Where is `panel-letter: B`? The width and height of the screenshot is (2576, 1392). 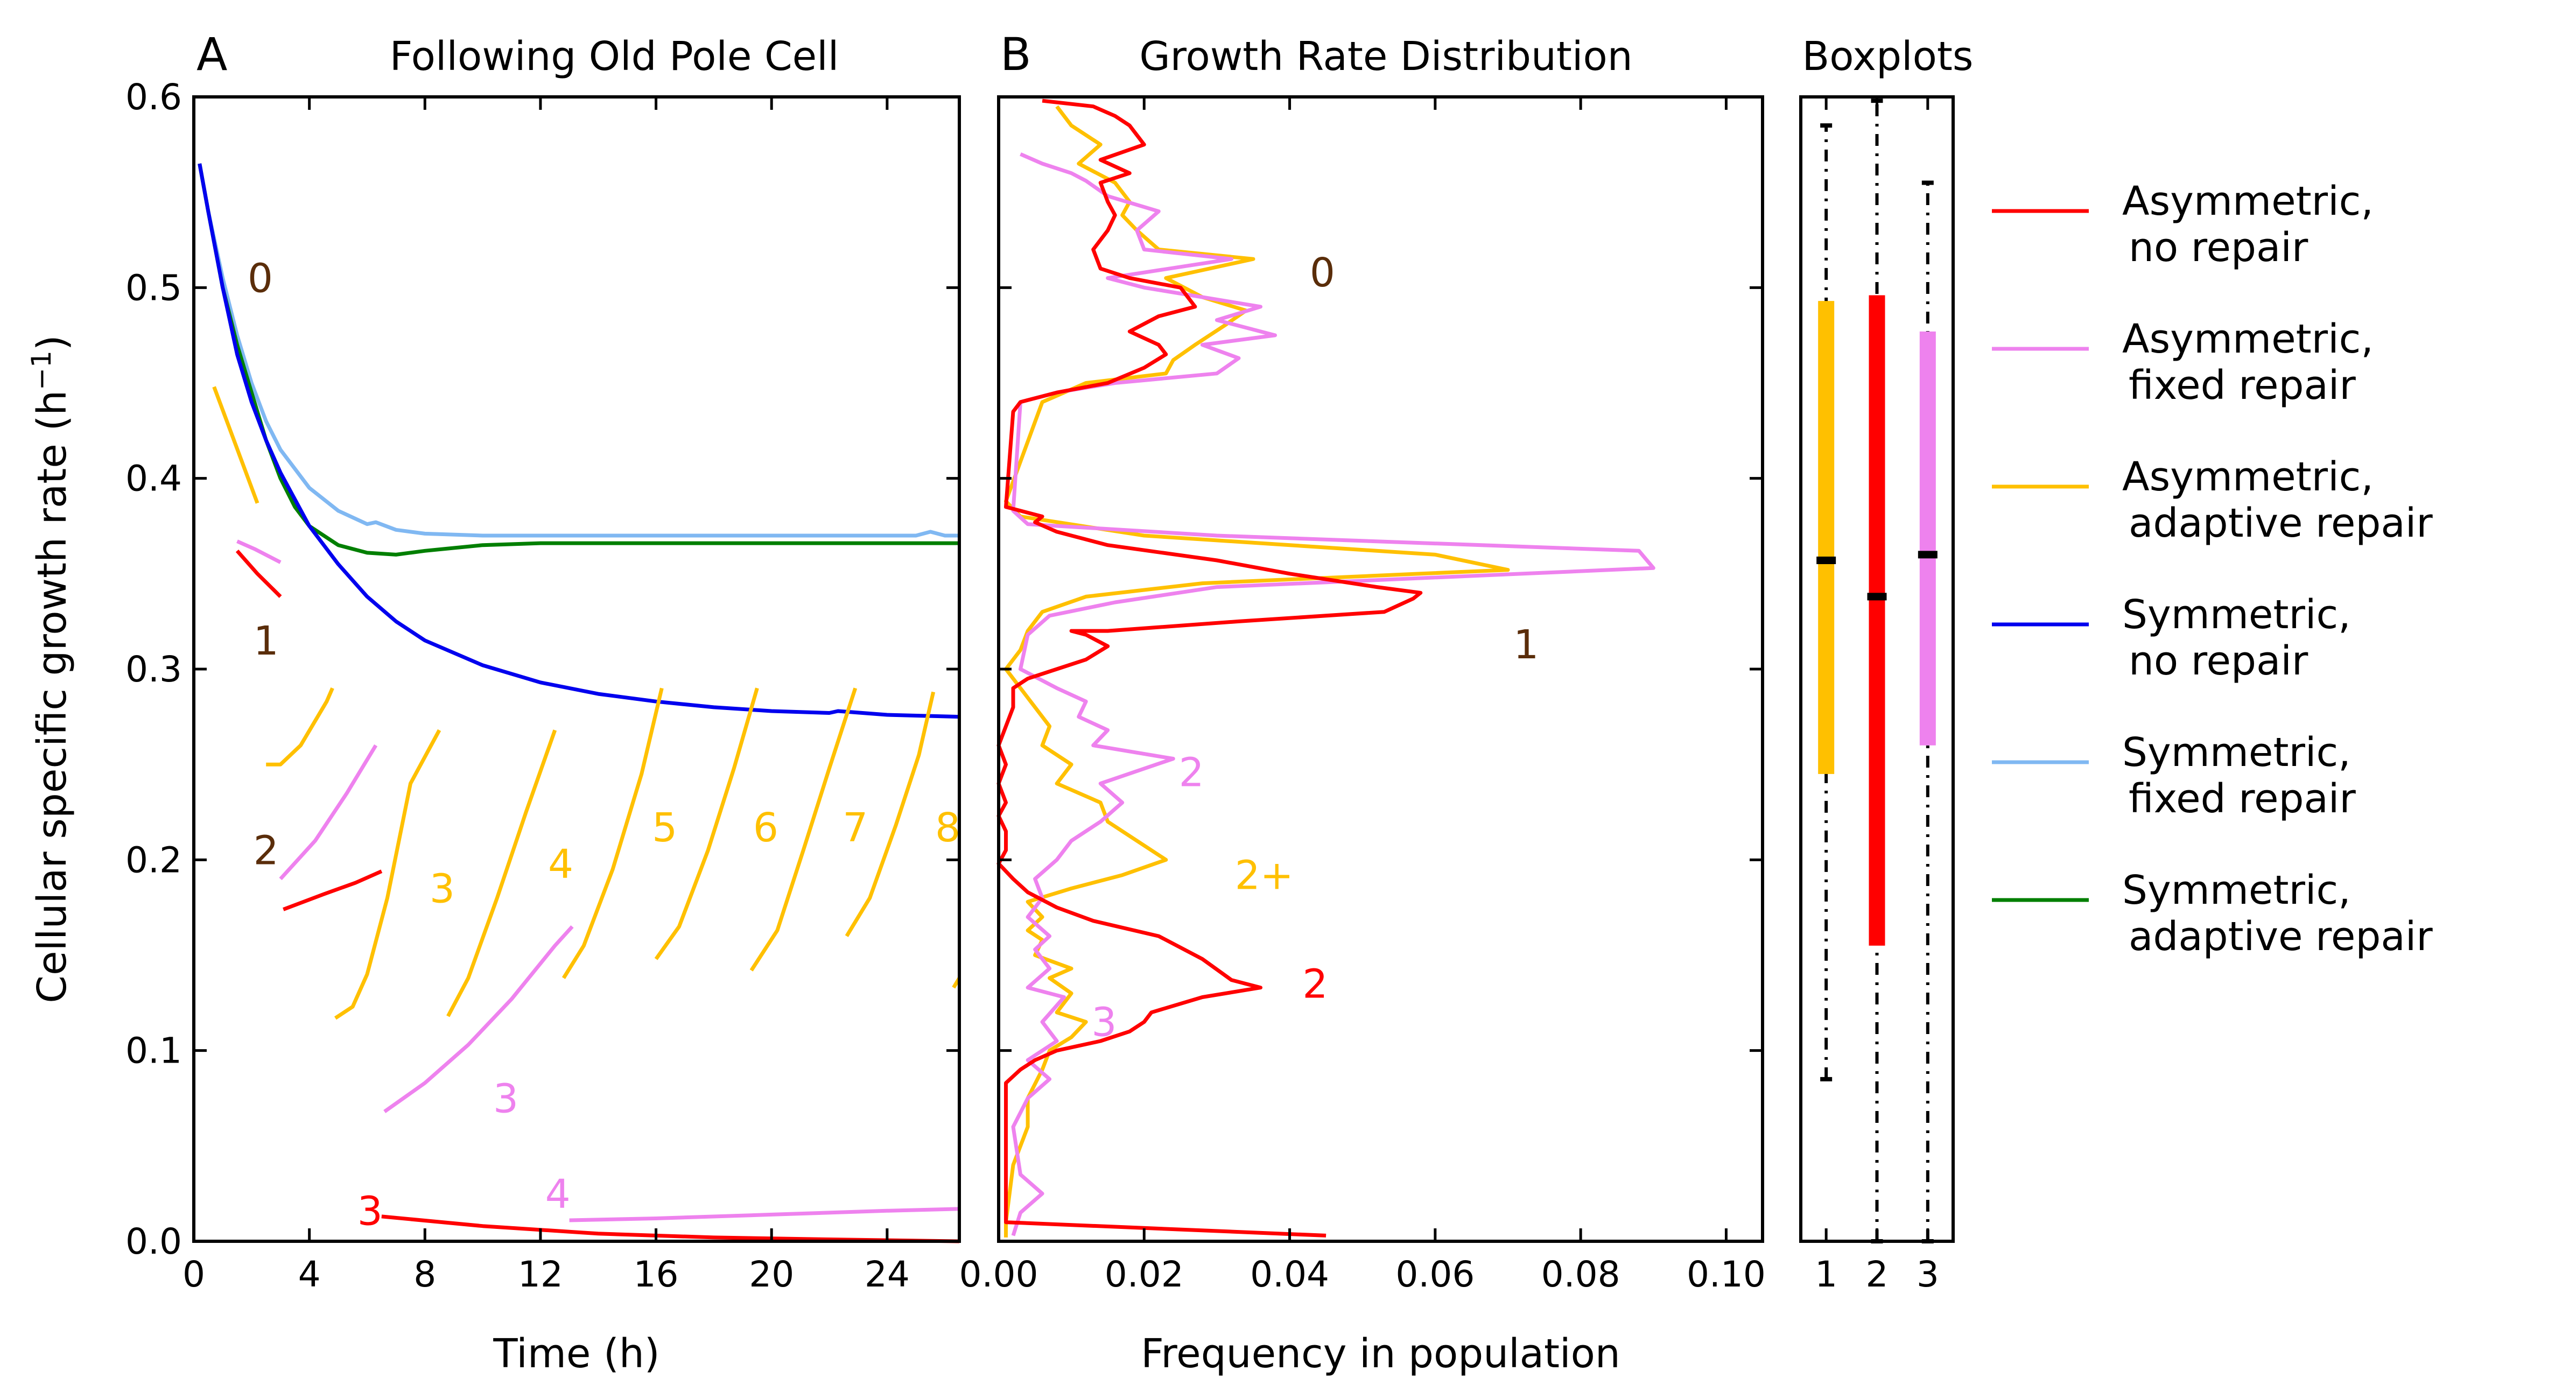
panel-letter: B is located at coordinates (1015, 54).